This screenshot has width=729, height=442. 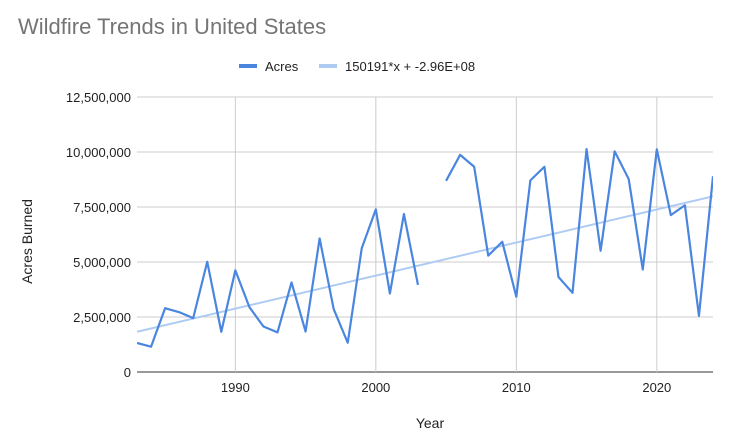 I want to click on legend-item: 150191*x + -2.96E+08, so click(x=397, y=66).